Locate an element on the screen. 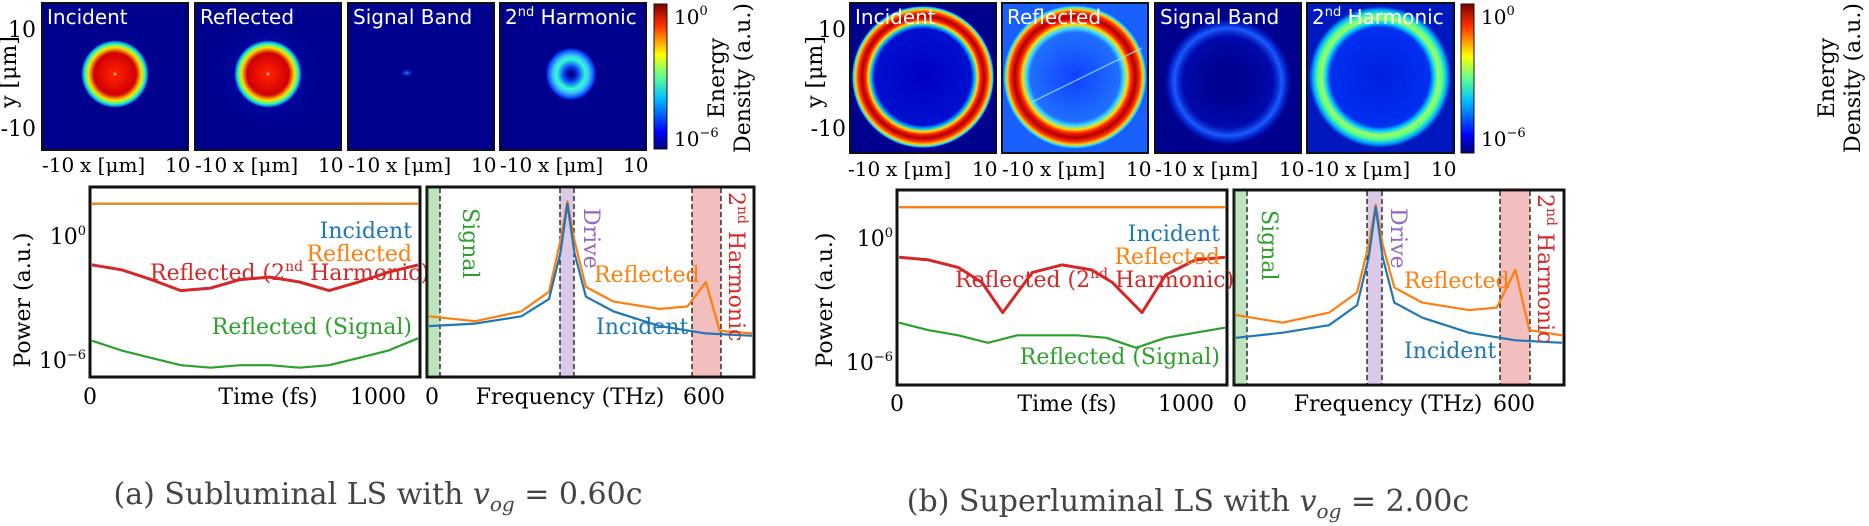  label-harmonic: Reflected (2nd Harmonic) is located at coordinates (1094, 279).